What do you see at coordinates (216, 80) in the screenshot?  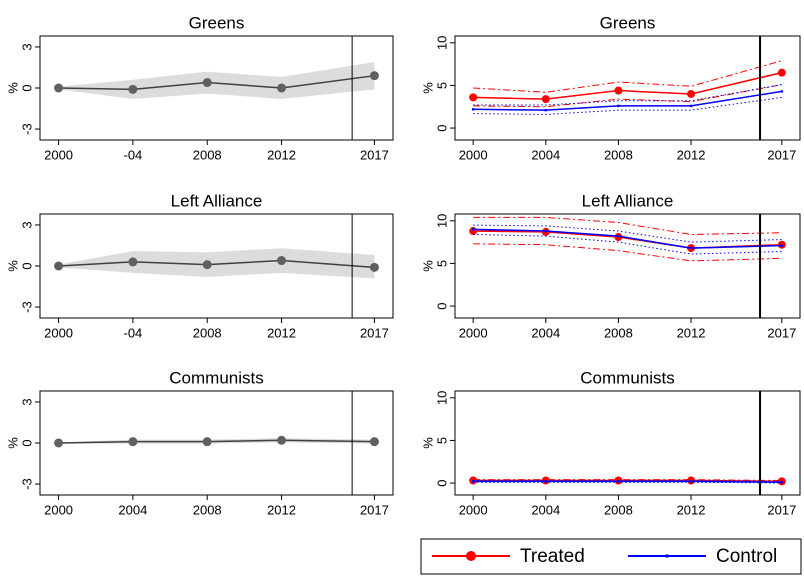 I see `confidence-band` at bounding box center [216, 80].